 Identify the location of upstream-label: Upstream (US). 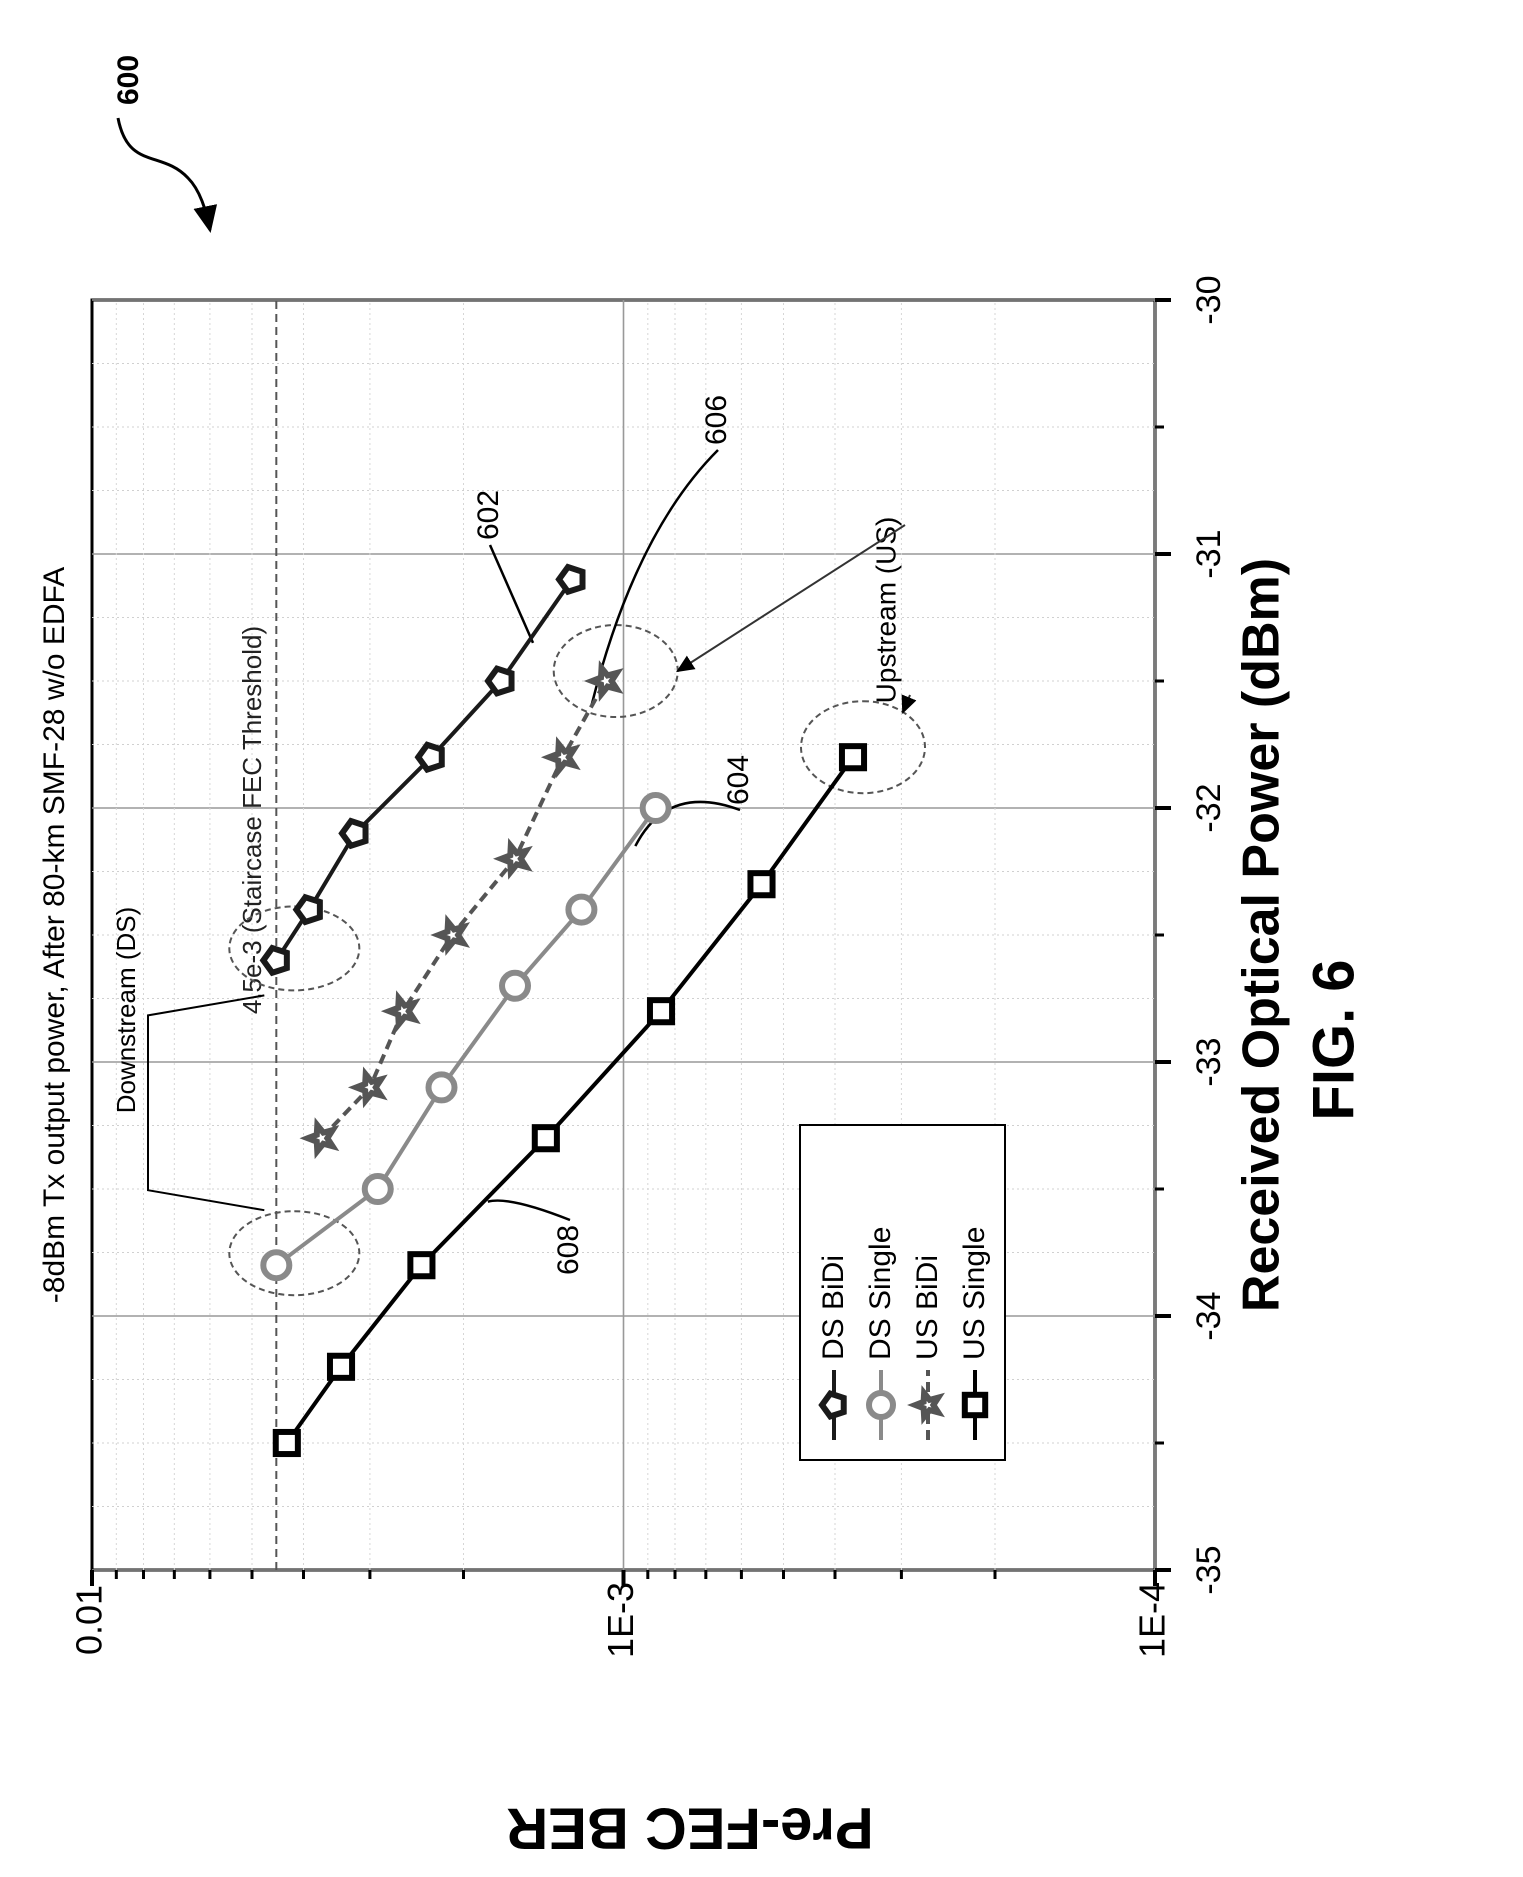
(885, 610).